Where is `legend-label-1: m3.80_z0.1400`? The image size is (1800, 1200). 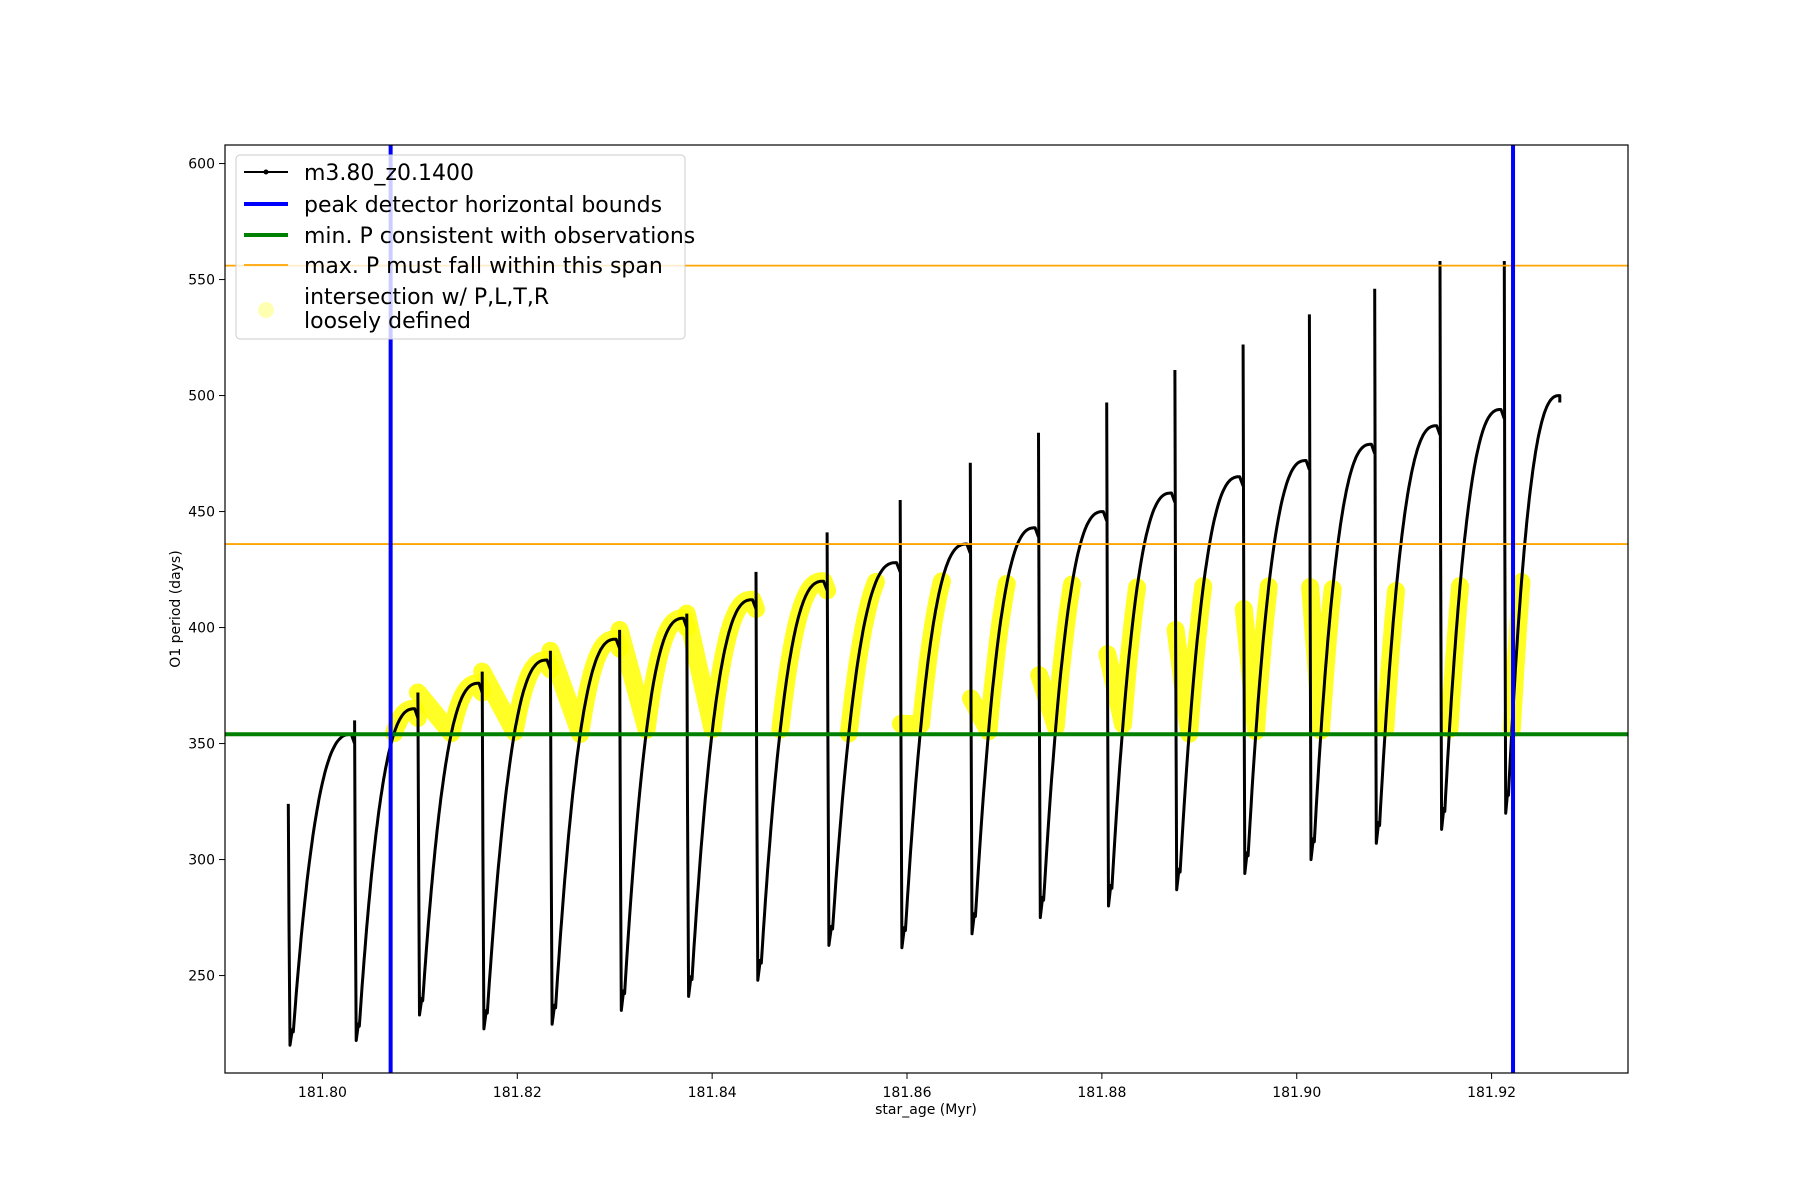 legend-label-1: m3.80_z0.1400 is located at coordinates (389, 173).